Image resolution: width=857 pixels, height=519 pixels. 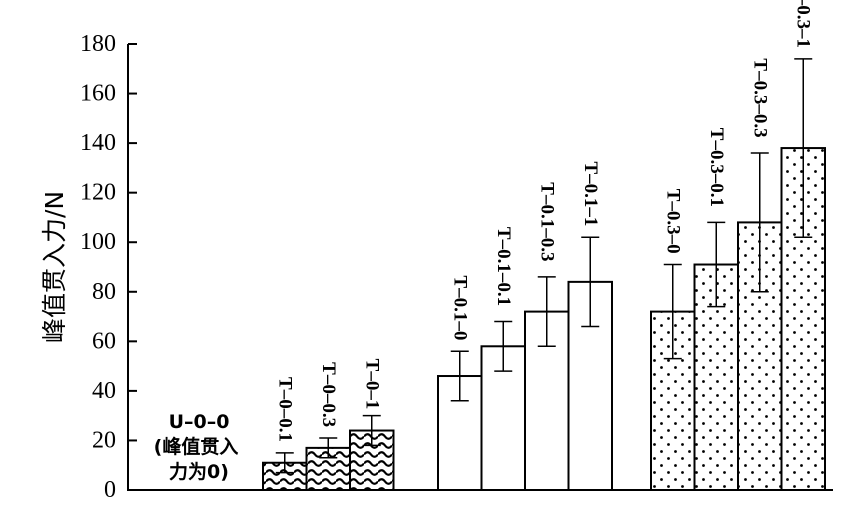 What do you see at coordinates (98, 143) in the screenshot?
I see `y-tick-label: 140` at bounding box center [98, 143].